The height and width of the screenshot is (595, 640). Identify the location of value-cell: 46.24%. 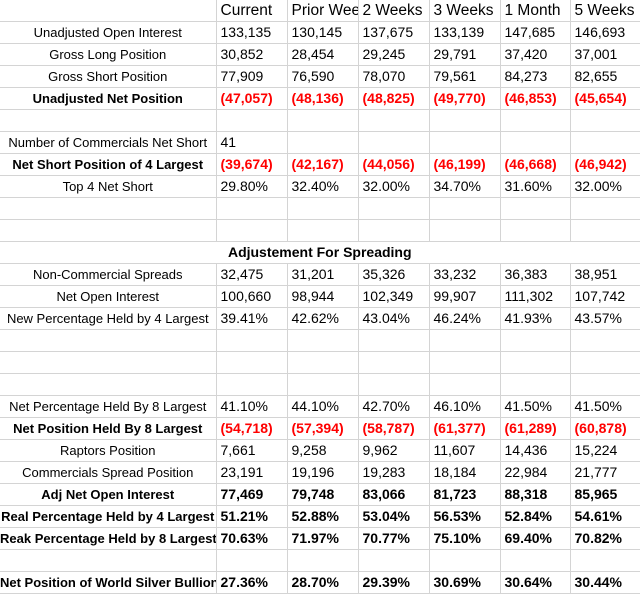
(465, 318).